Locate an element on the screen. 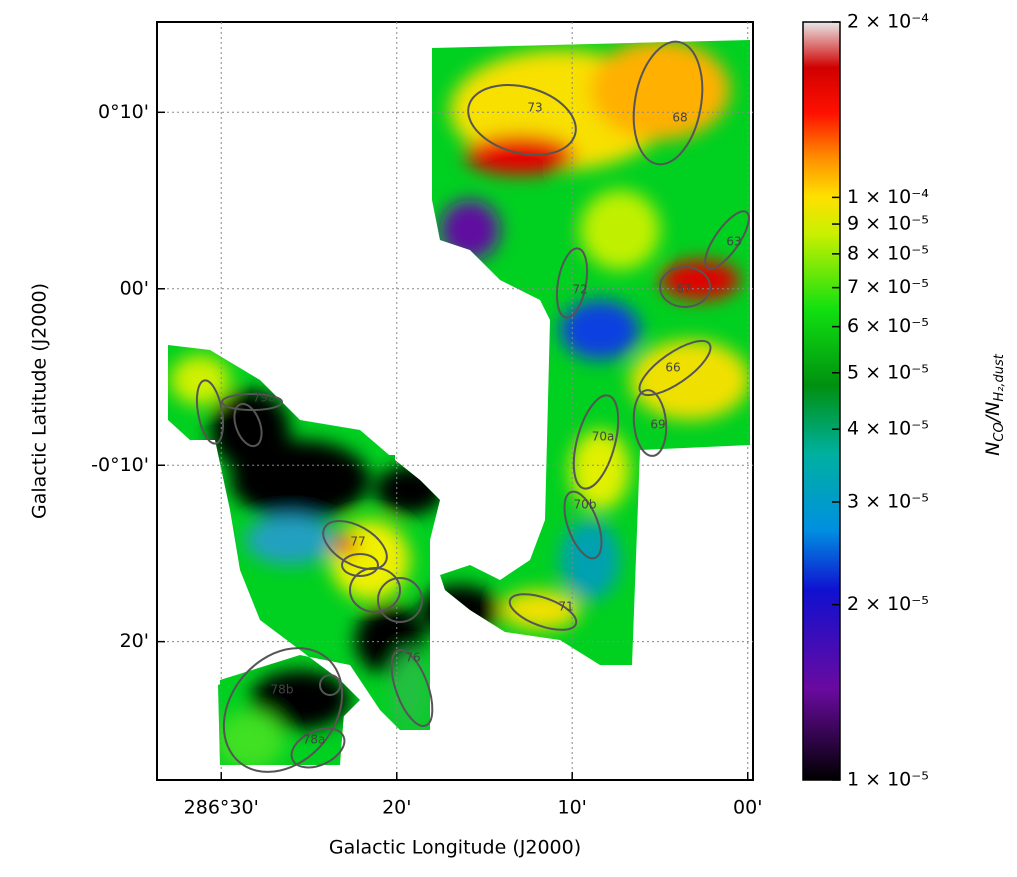 This screenshot has width=1017, height=877. colorbar-tick-label: 7 × 10⁻⁵ is located at coordinates (888, 287).